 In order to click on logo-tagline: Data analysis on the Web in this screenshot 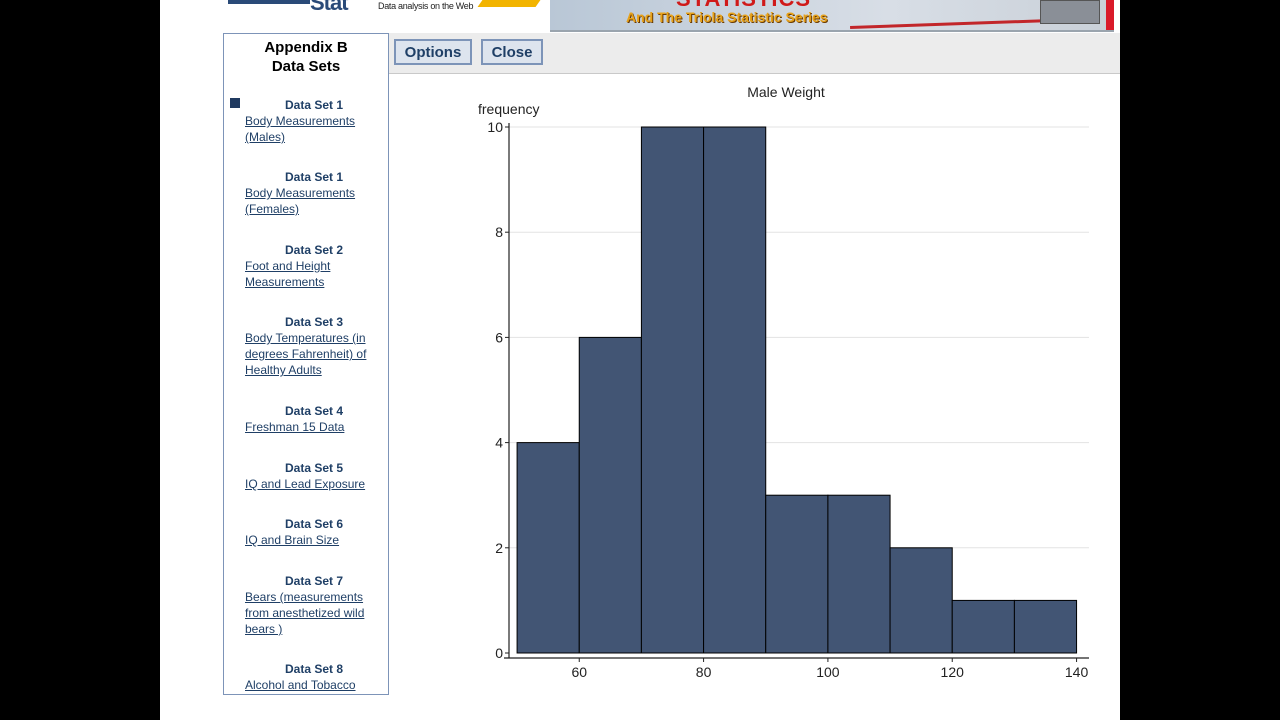, I will do `click(426, 6)`.